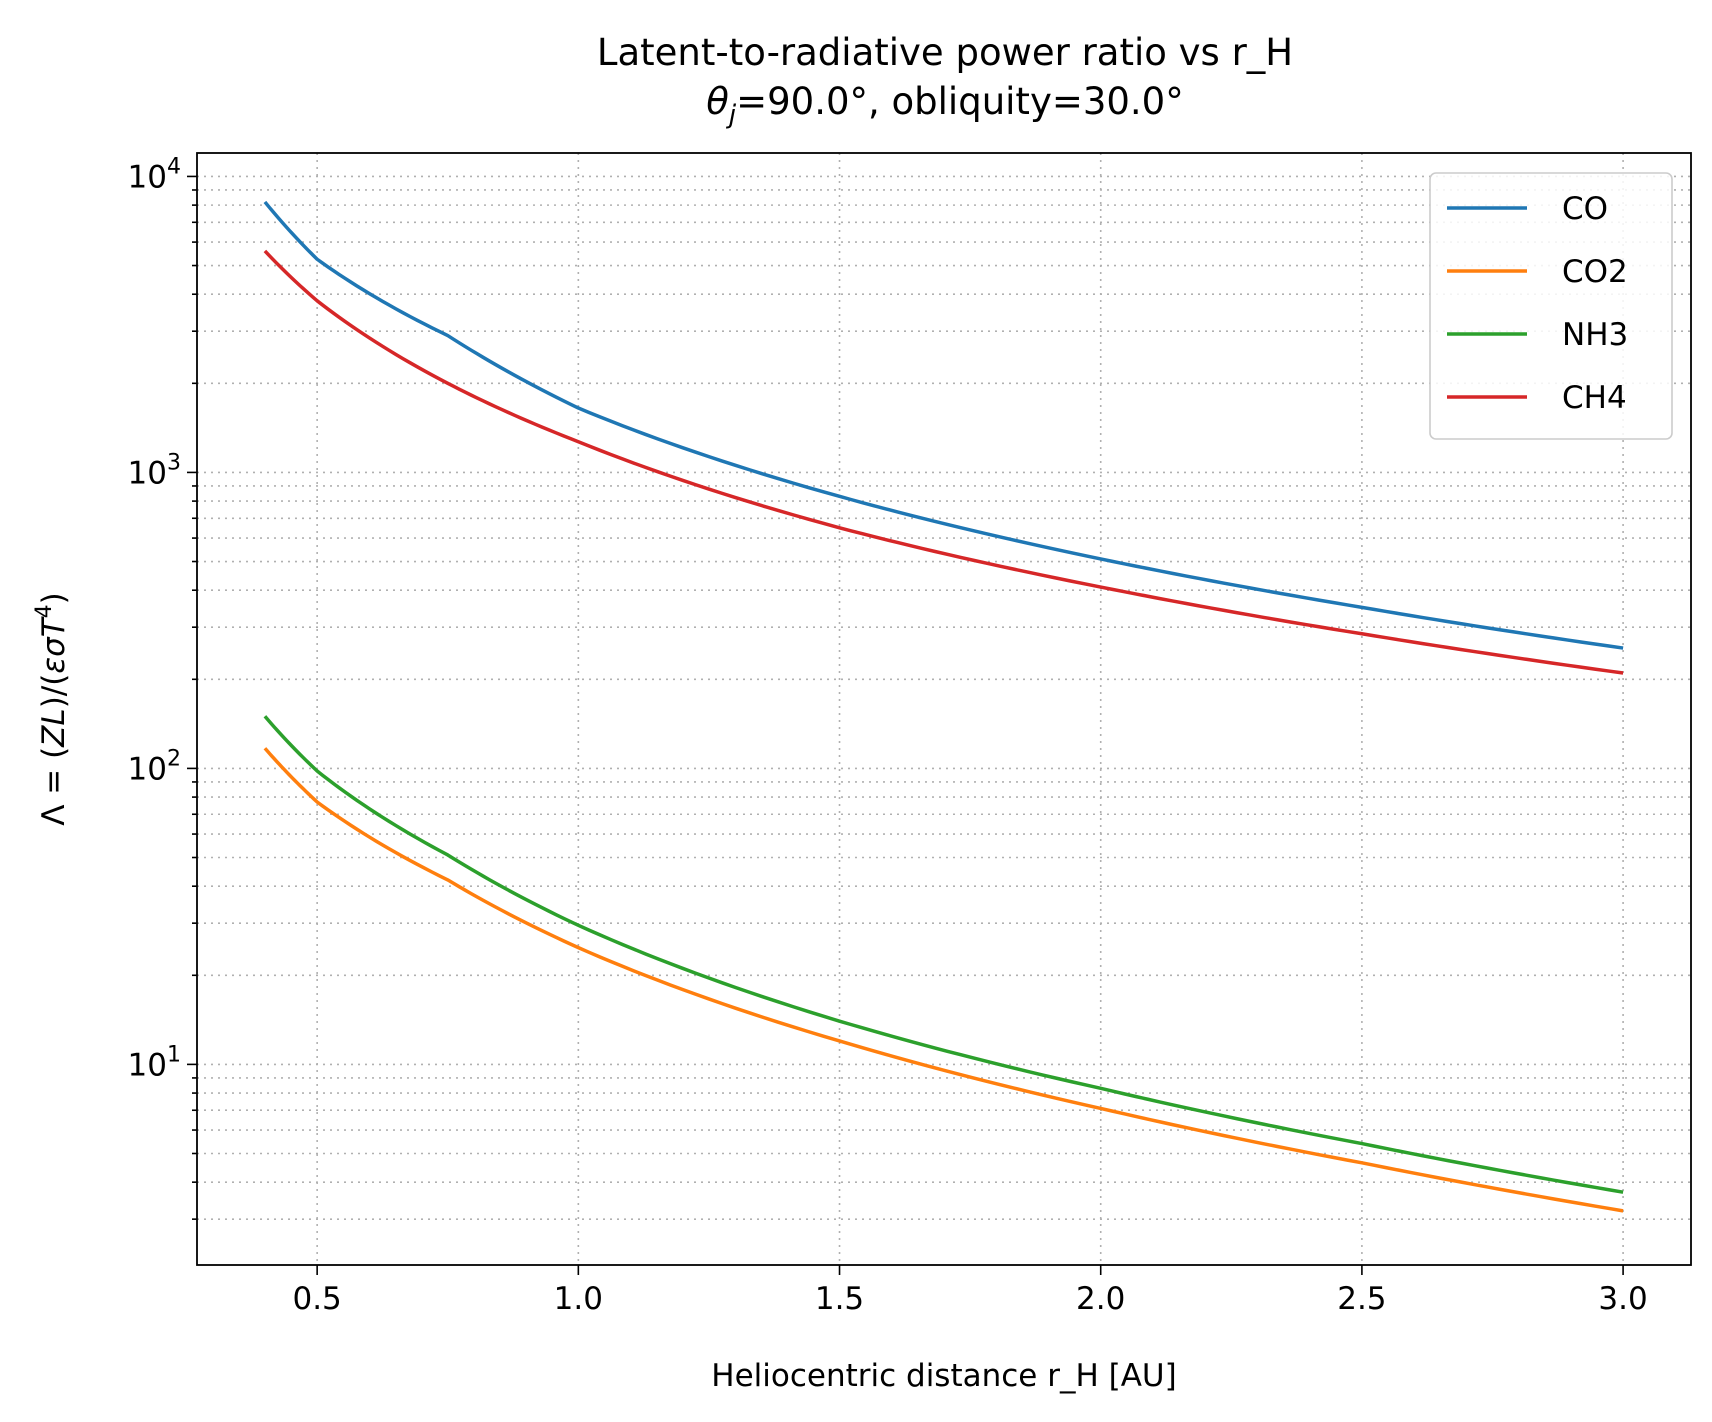  What do you see at coordinates (1585, 209) in the screenshot?
I see `legend-label-co: CO` at bounding box center [1585, 209].